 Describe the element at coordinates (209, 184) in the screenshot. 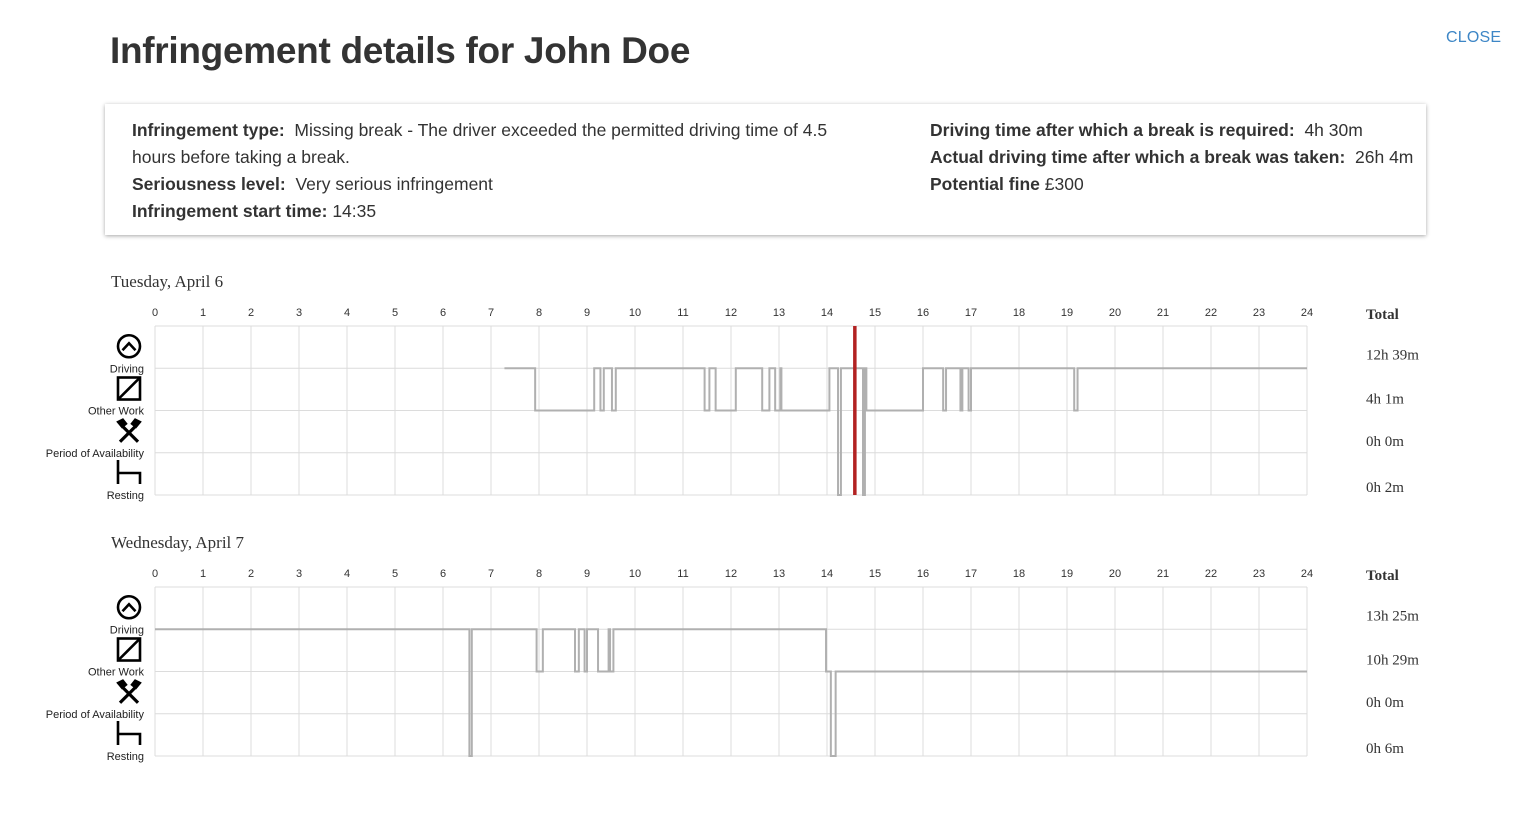

I see `seriousness-label: Seriousness level:` at that location.